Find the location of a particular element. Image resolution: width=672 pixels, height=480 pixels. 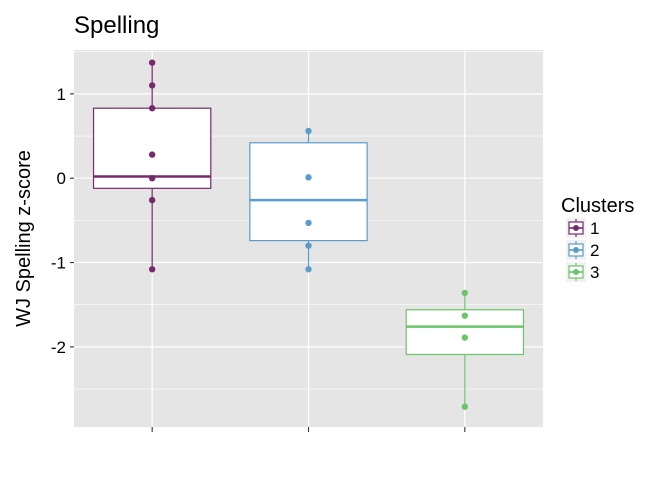

legend-label-1: 1 is located at coordinates (594, 228).